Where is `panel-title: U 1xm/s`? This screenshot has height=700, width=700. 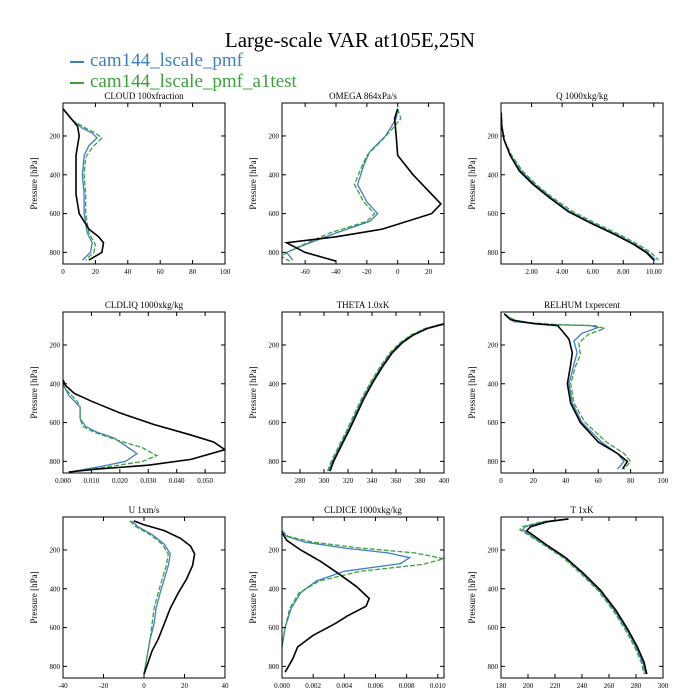
panel-title: U 1xm/s is located at coordinates (144, 510).